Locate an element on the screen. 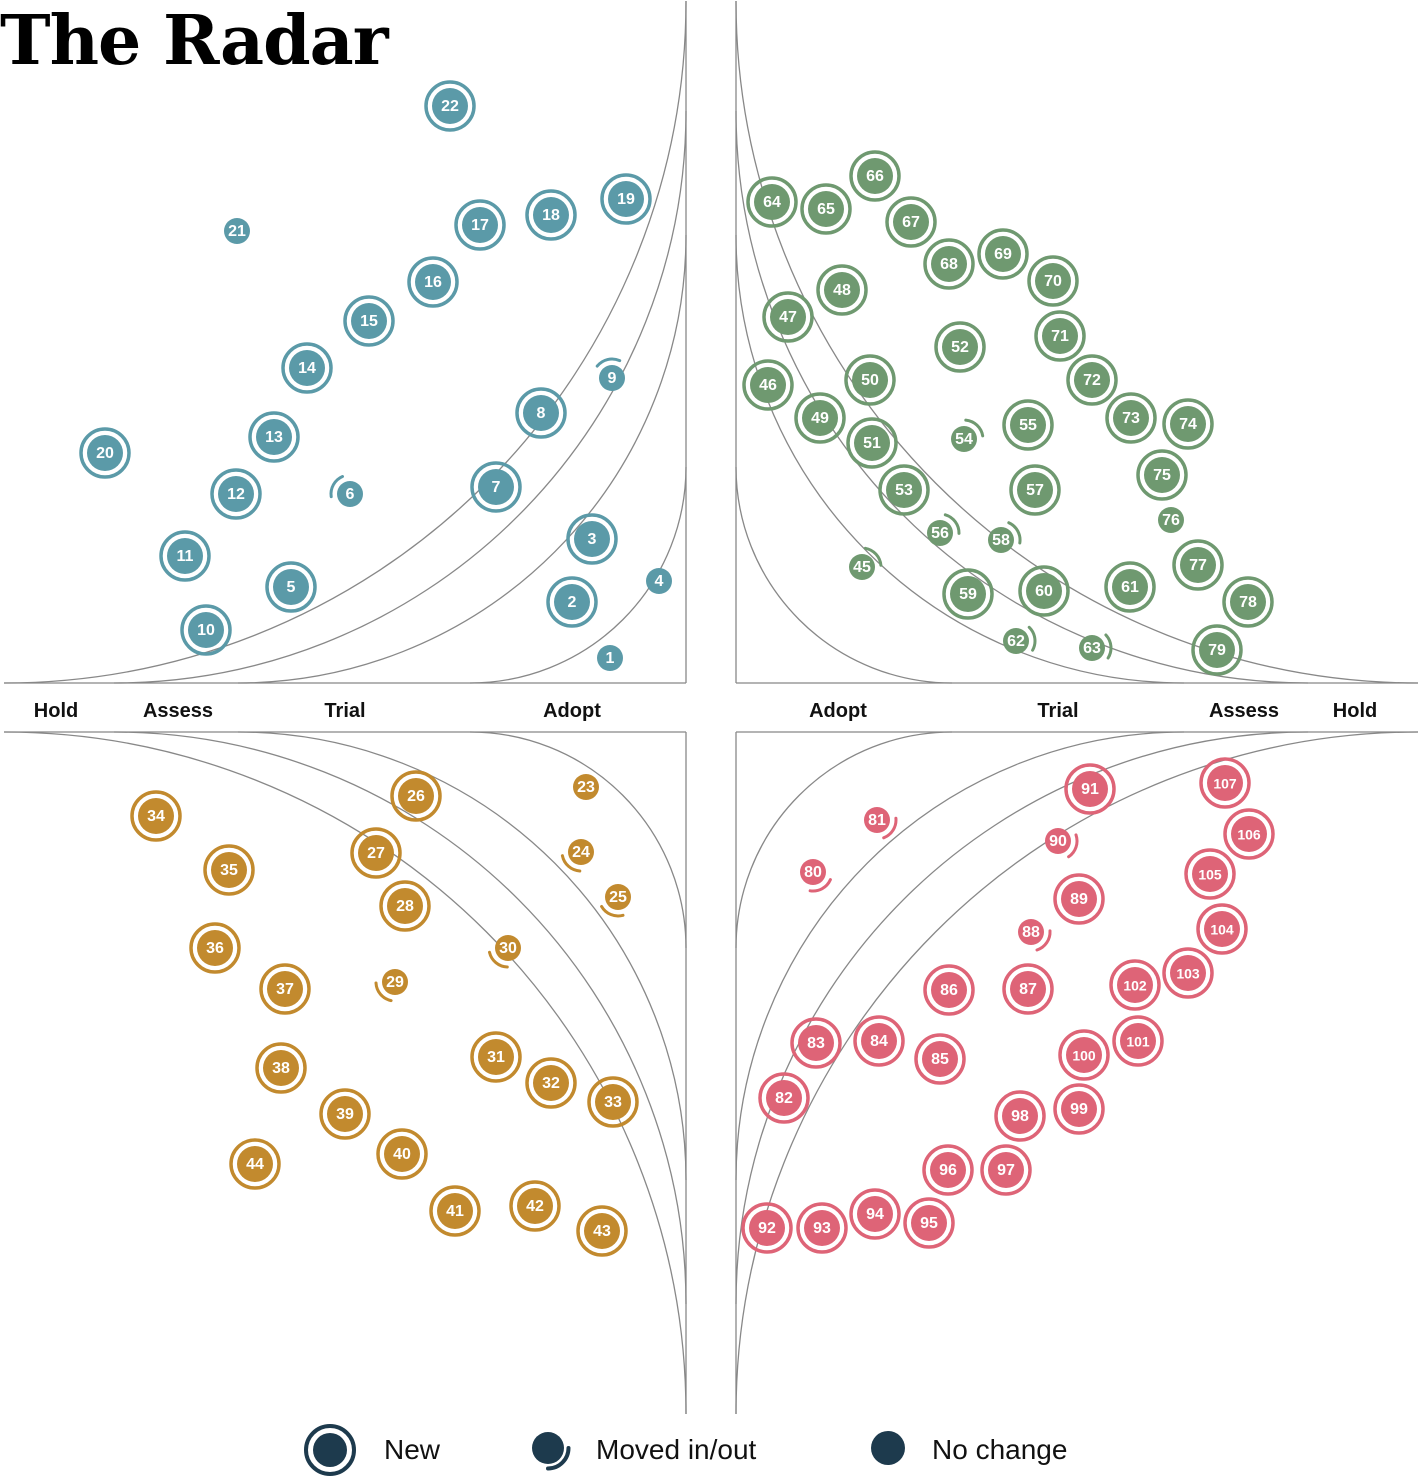 Image resolution: width=1419 pixels, height=1483 pixels. blip-17: 17 is located at coordinates (480, 225).